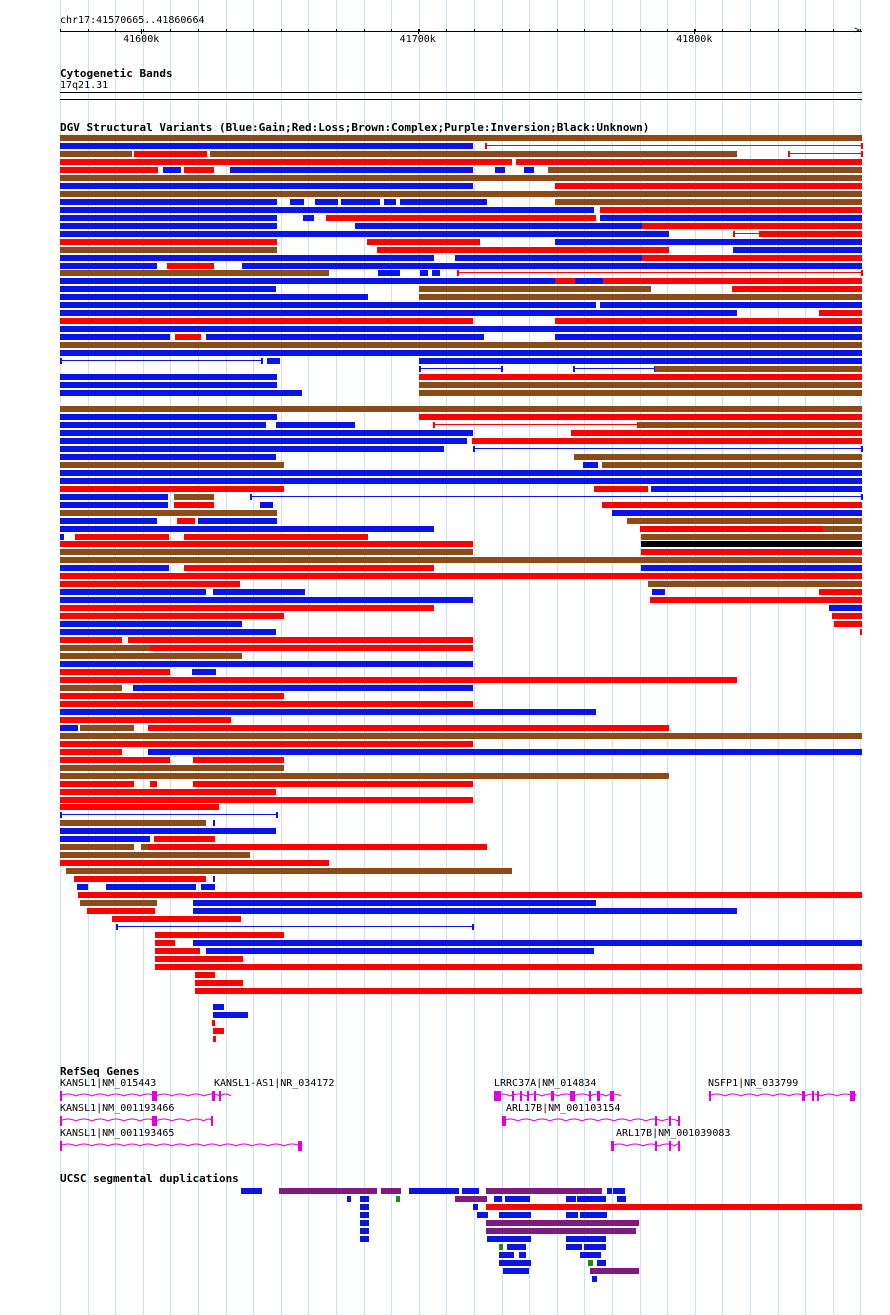  I want to click on gene-label: KANSL1|NM_001193465, so click(117, 1133).